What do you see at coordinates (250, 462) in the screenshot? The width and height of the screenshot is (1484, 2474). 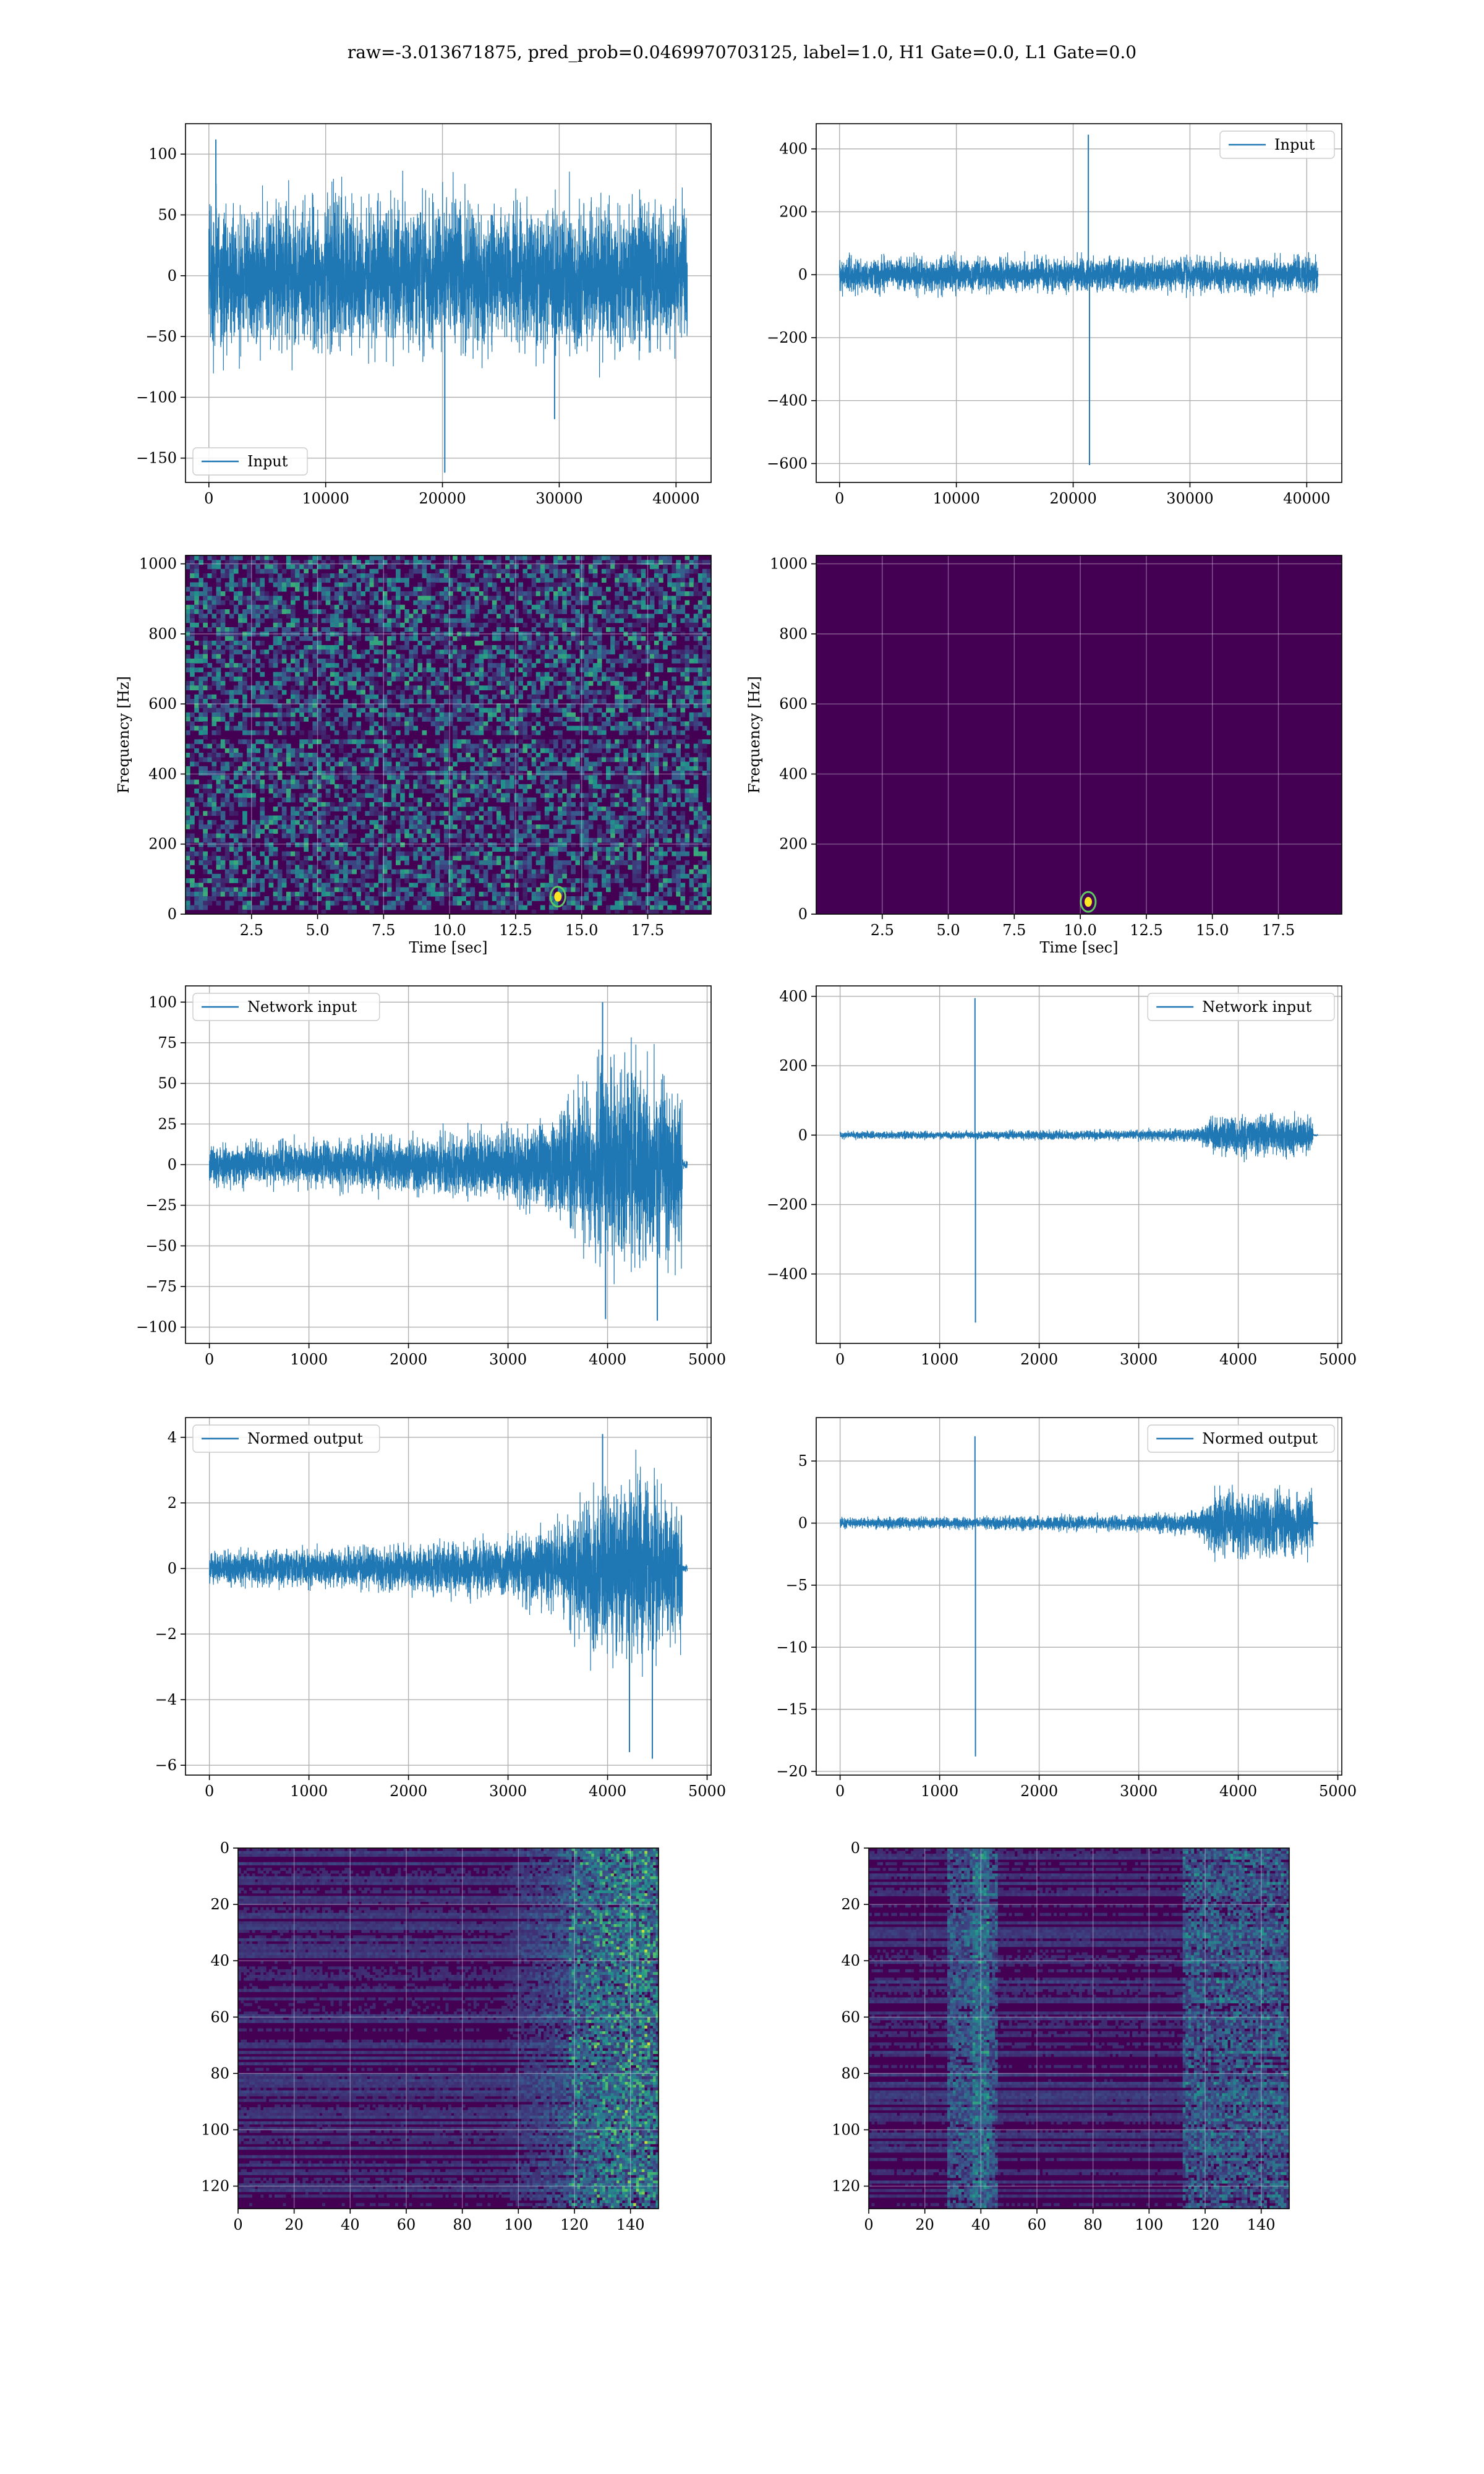 I see `legend: Input` at bounding box center [250, 462].